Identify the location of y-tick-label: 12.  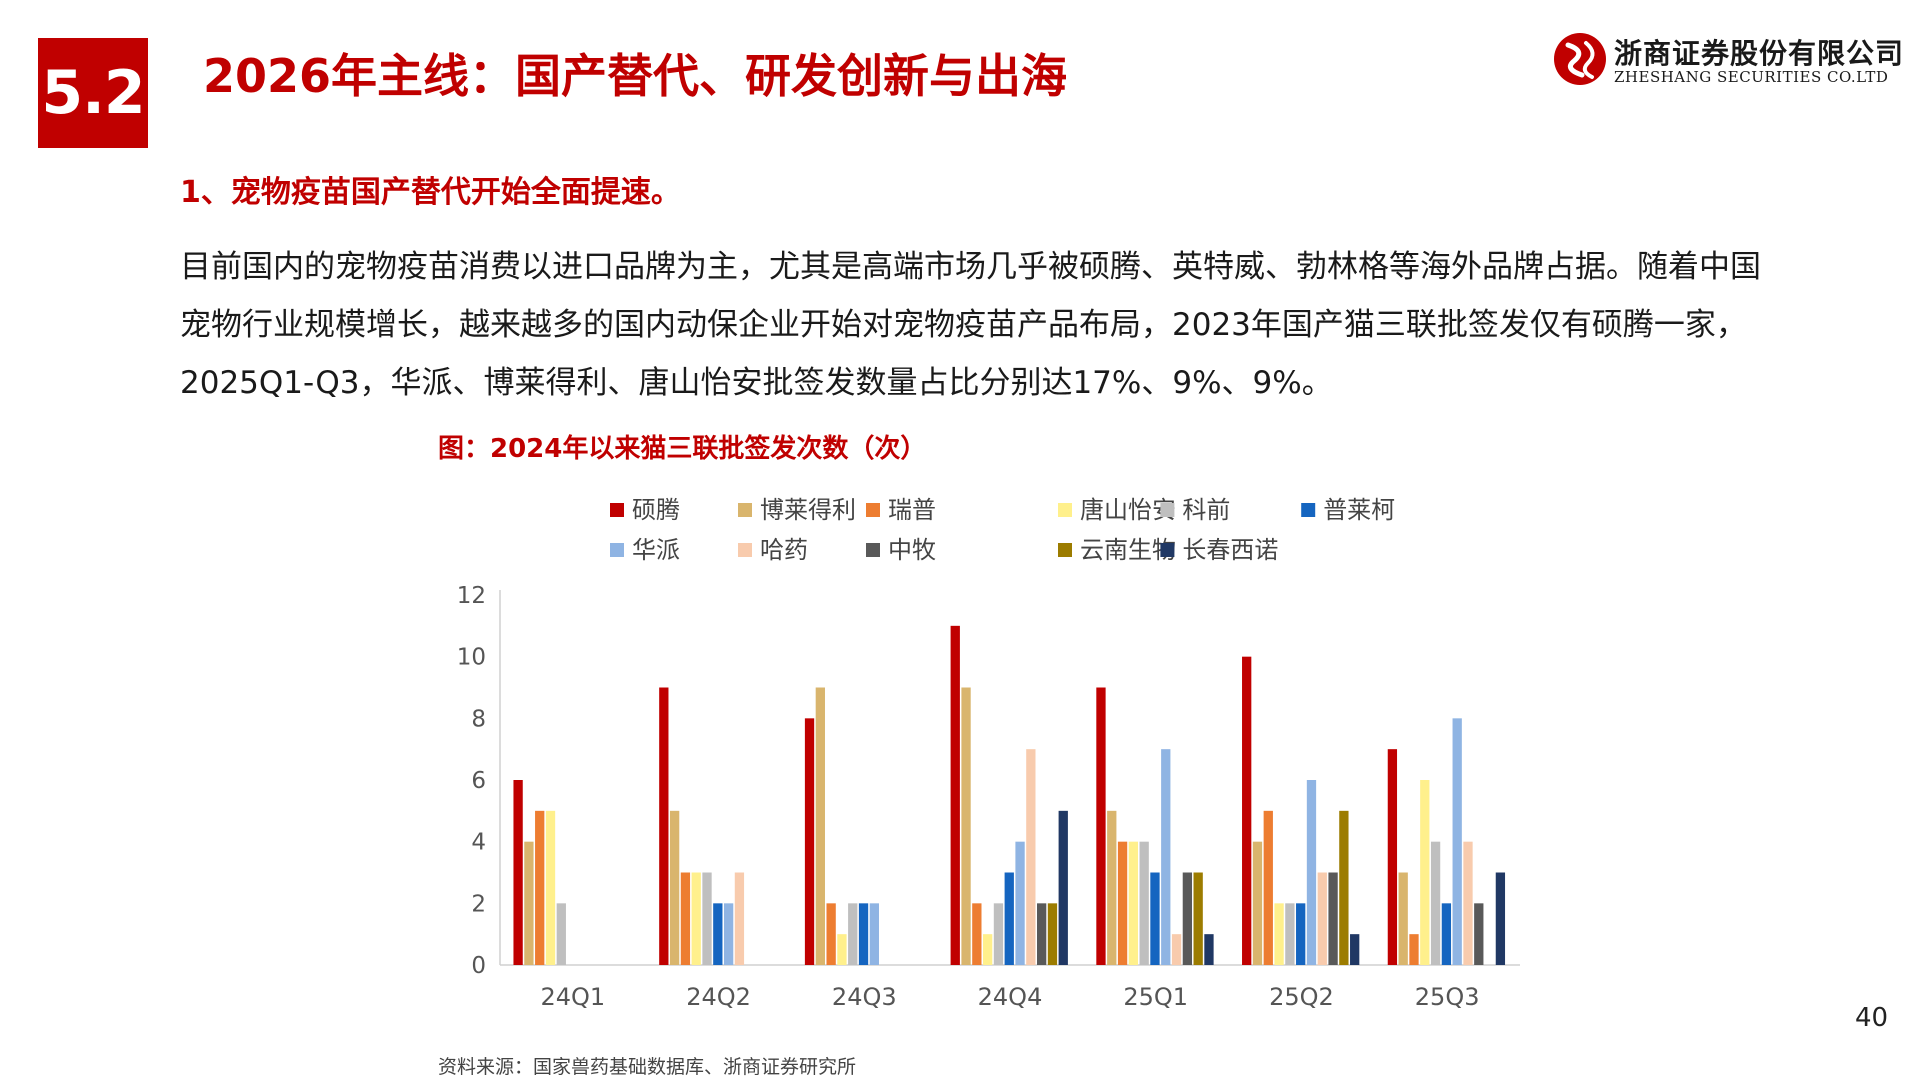
(471, 596).